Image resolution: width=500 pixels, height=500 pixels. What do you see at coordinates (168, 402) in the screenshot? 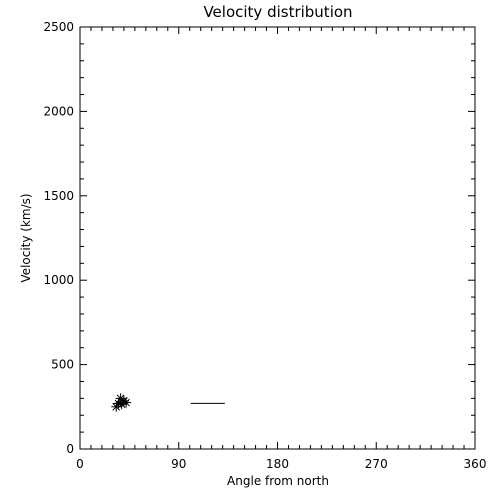
I see `data-marks` at bounding box center [168, 402].